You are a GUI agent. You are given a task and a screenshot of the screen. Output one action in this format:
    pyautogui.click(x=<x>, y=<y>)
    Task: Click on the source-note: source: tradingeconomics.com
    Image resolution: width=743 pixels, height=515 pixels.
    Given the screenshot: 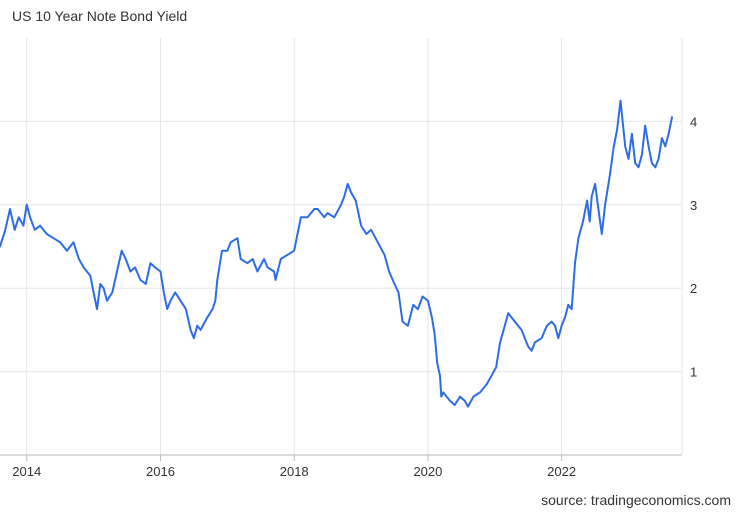 What is the action you would take?
    pyautogui.click(x=636, y=500)
    